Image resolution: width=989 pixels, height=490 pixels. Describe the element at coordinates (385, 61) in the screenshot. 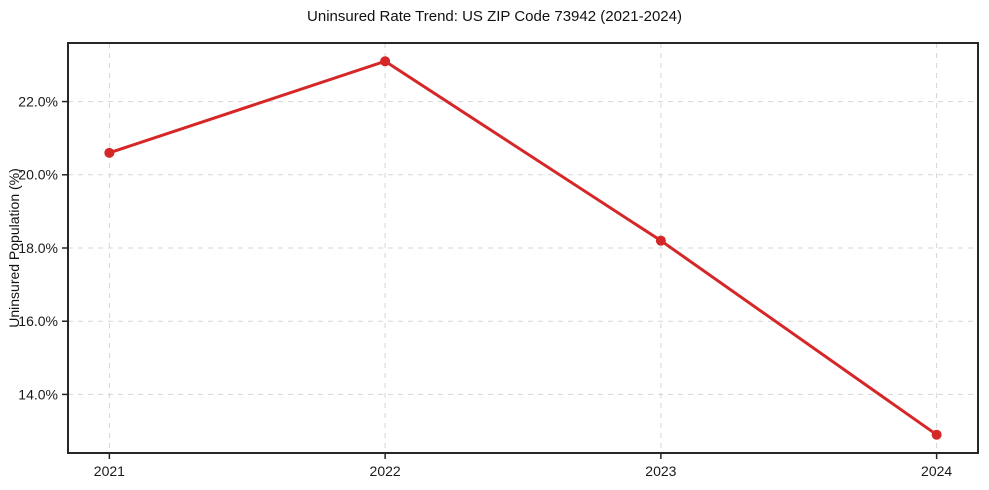

I see `data-point-2022` at that location.